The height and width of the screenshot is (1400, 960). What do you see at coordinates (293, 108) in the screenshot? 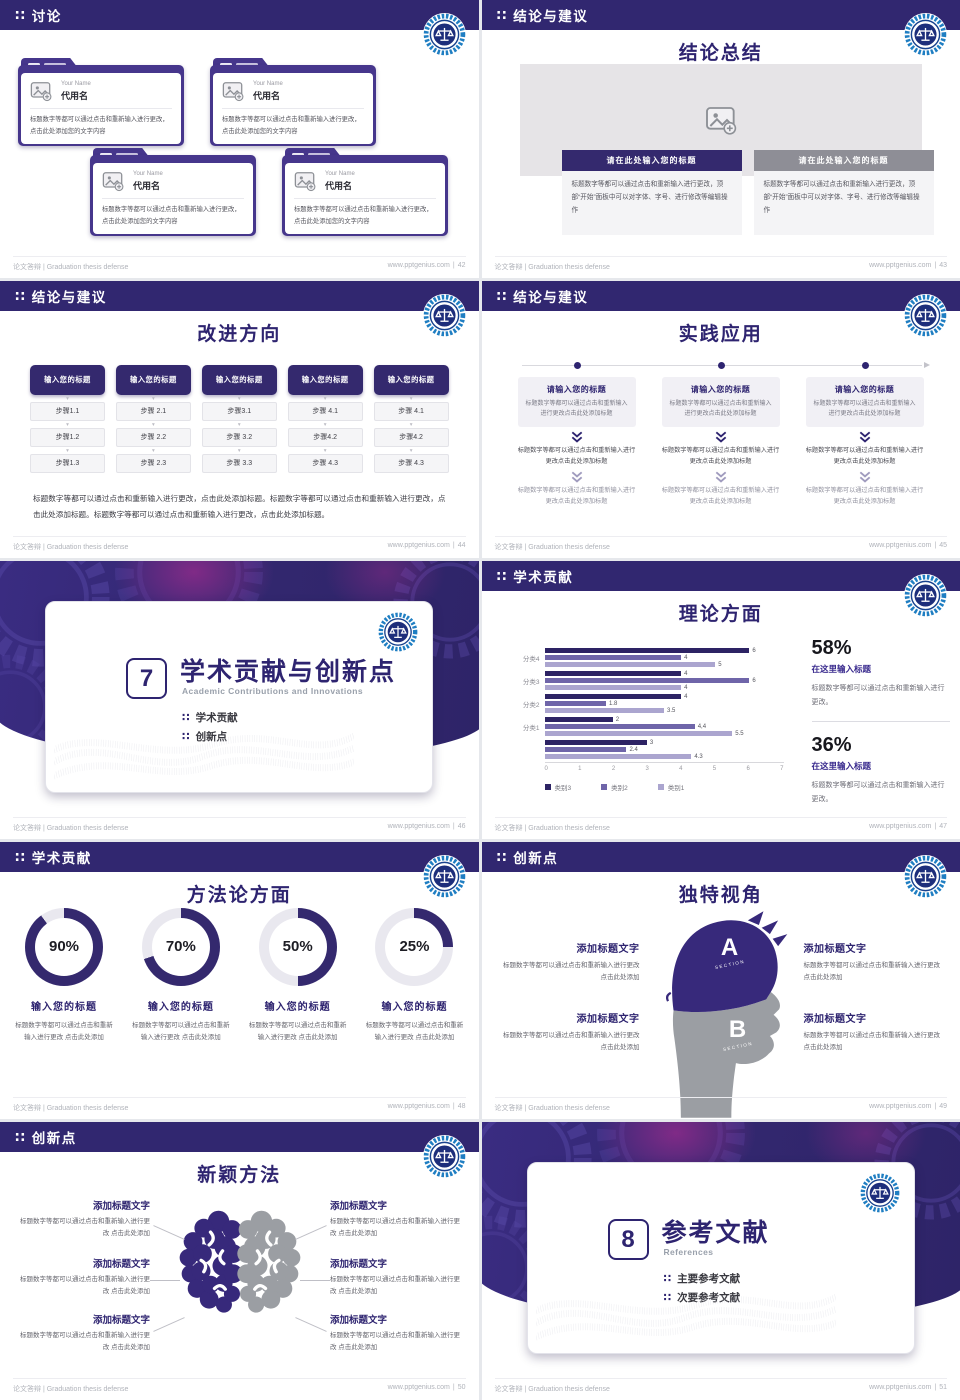
I see `divider` at bounding box center [293, 108].